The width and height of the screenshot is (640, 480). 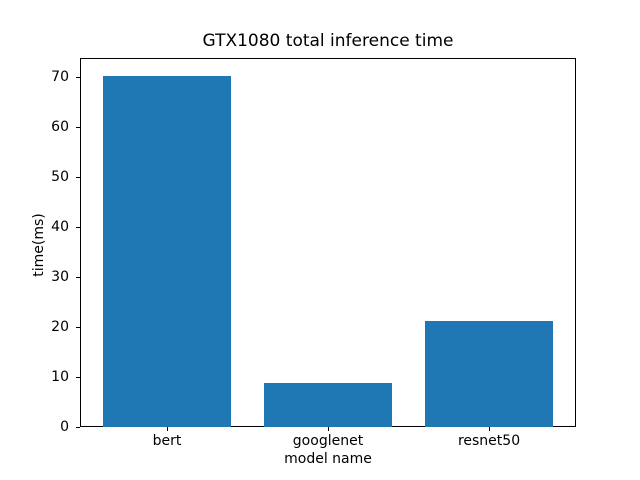 What do you see at coordinates (60, 177) in the screenshot?
I see `y-tick-label-50: 50` at bounding box center [60, 177].